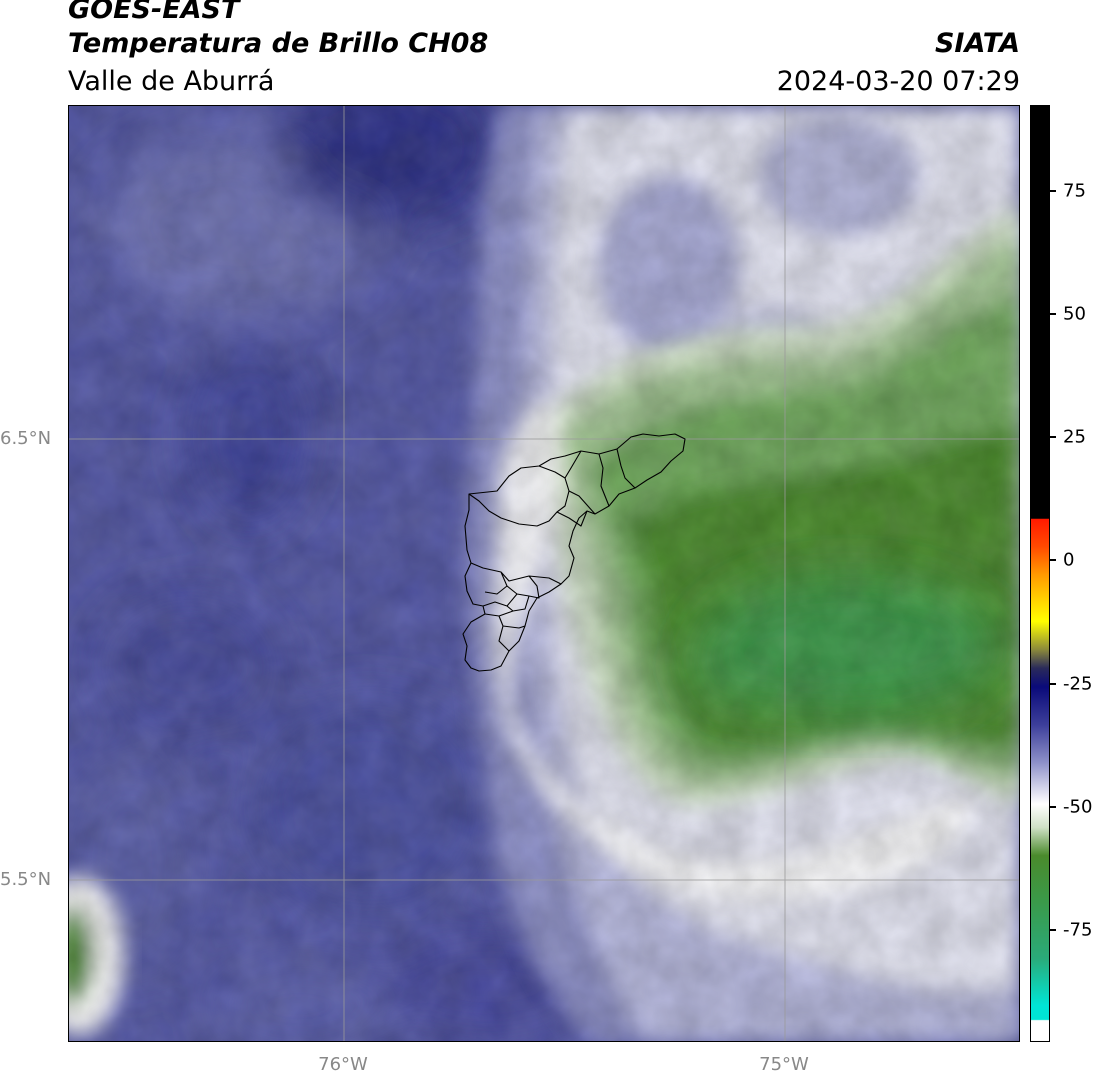  What do you see at coordinates (572, 518) in the screenshot?
I see `boundary-copacabana` at bounding box center [572, 518].